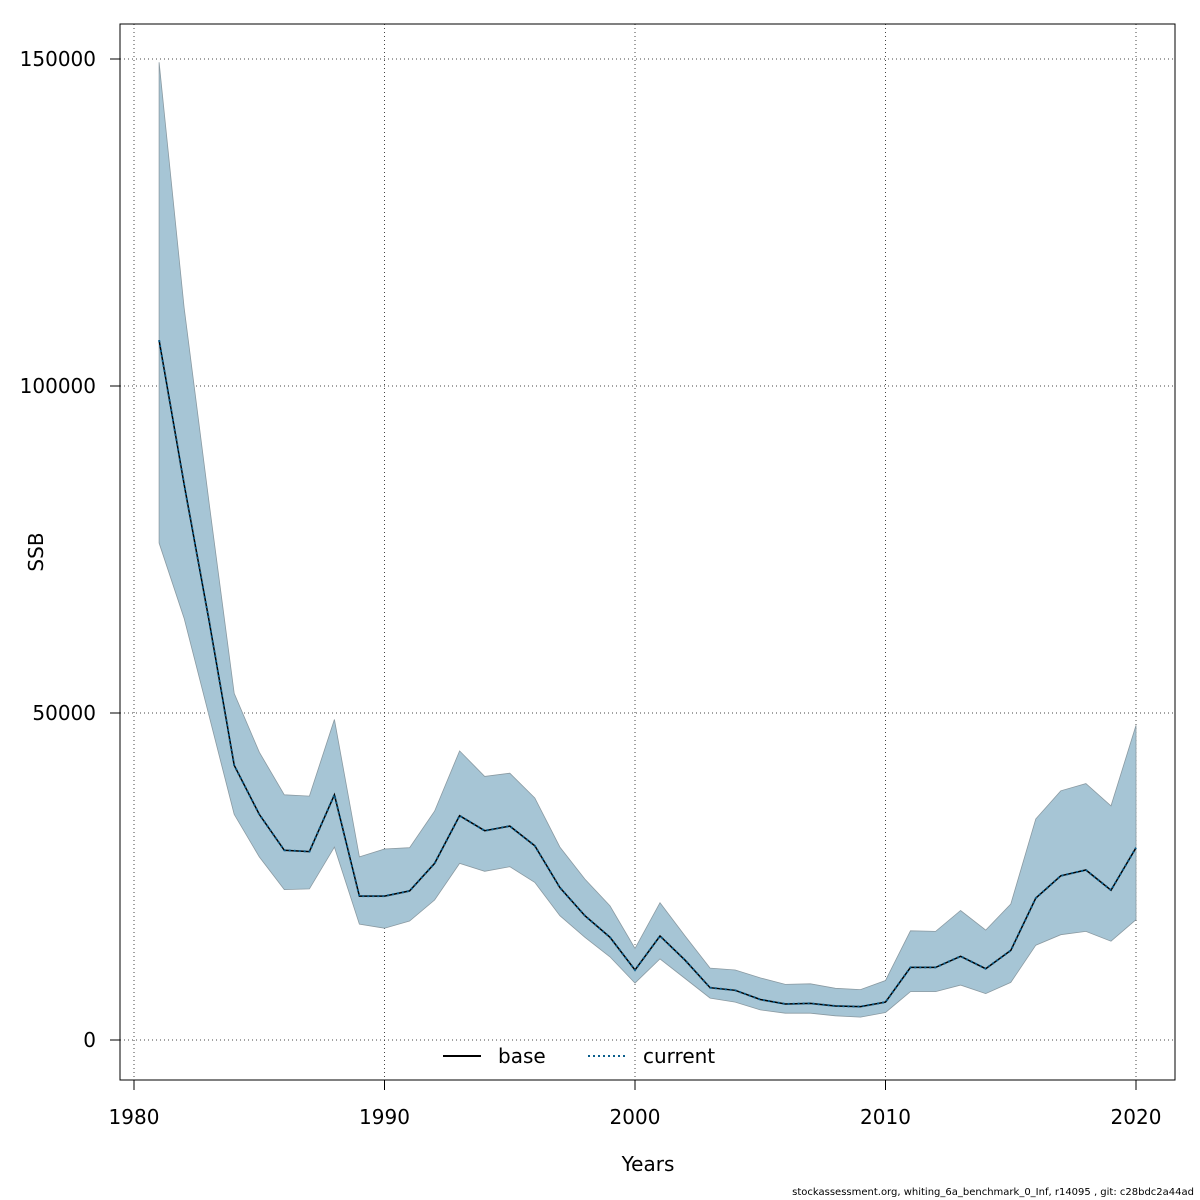 This screenshot has width=1200, height=1200. Describe the element at coordinates (635, 1117) in the screenshot. I see `x-tick-label: 2000` at that location.